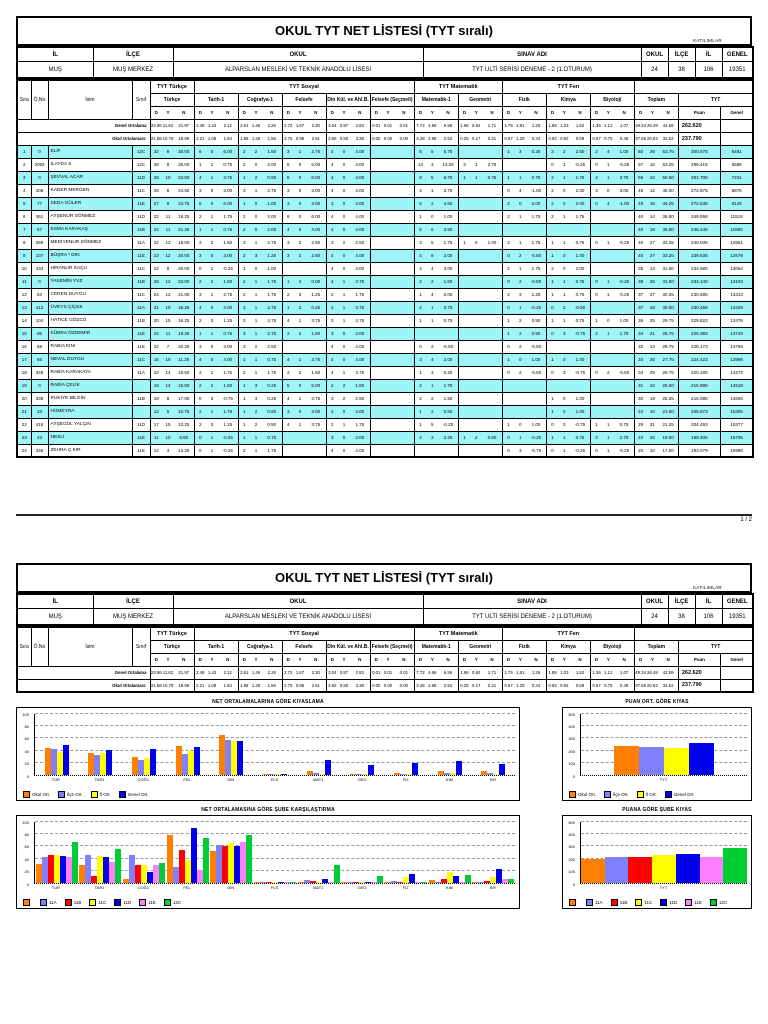 The height and width of the screenshot is (1024, 768). Describe the element at coordinates (681, 54) in the screenshot. I see `info-header-ilce-count: İLÇE` at that location.